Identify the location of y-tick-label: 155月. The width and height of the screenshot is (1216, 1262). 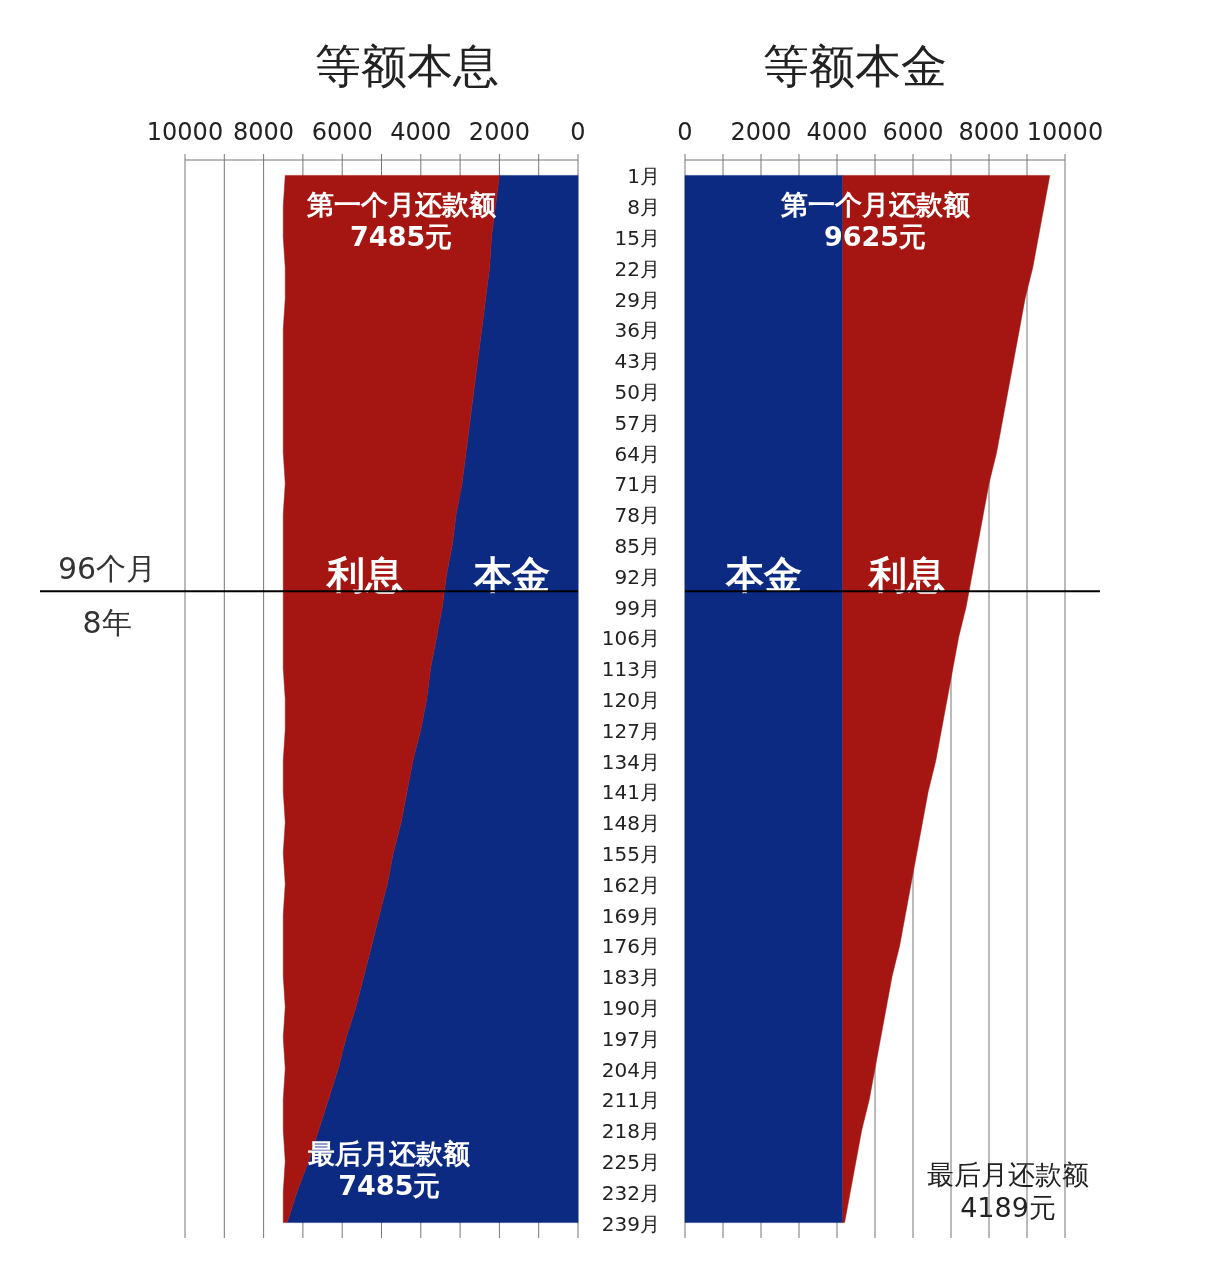
(630, 854).